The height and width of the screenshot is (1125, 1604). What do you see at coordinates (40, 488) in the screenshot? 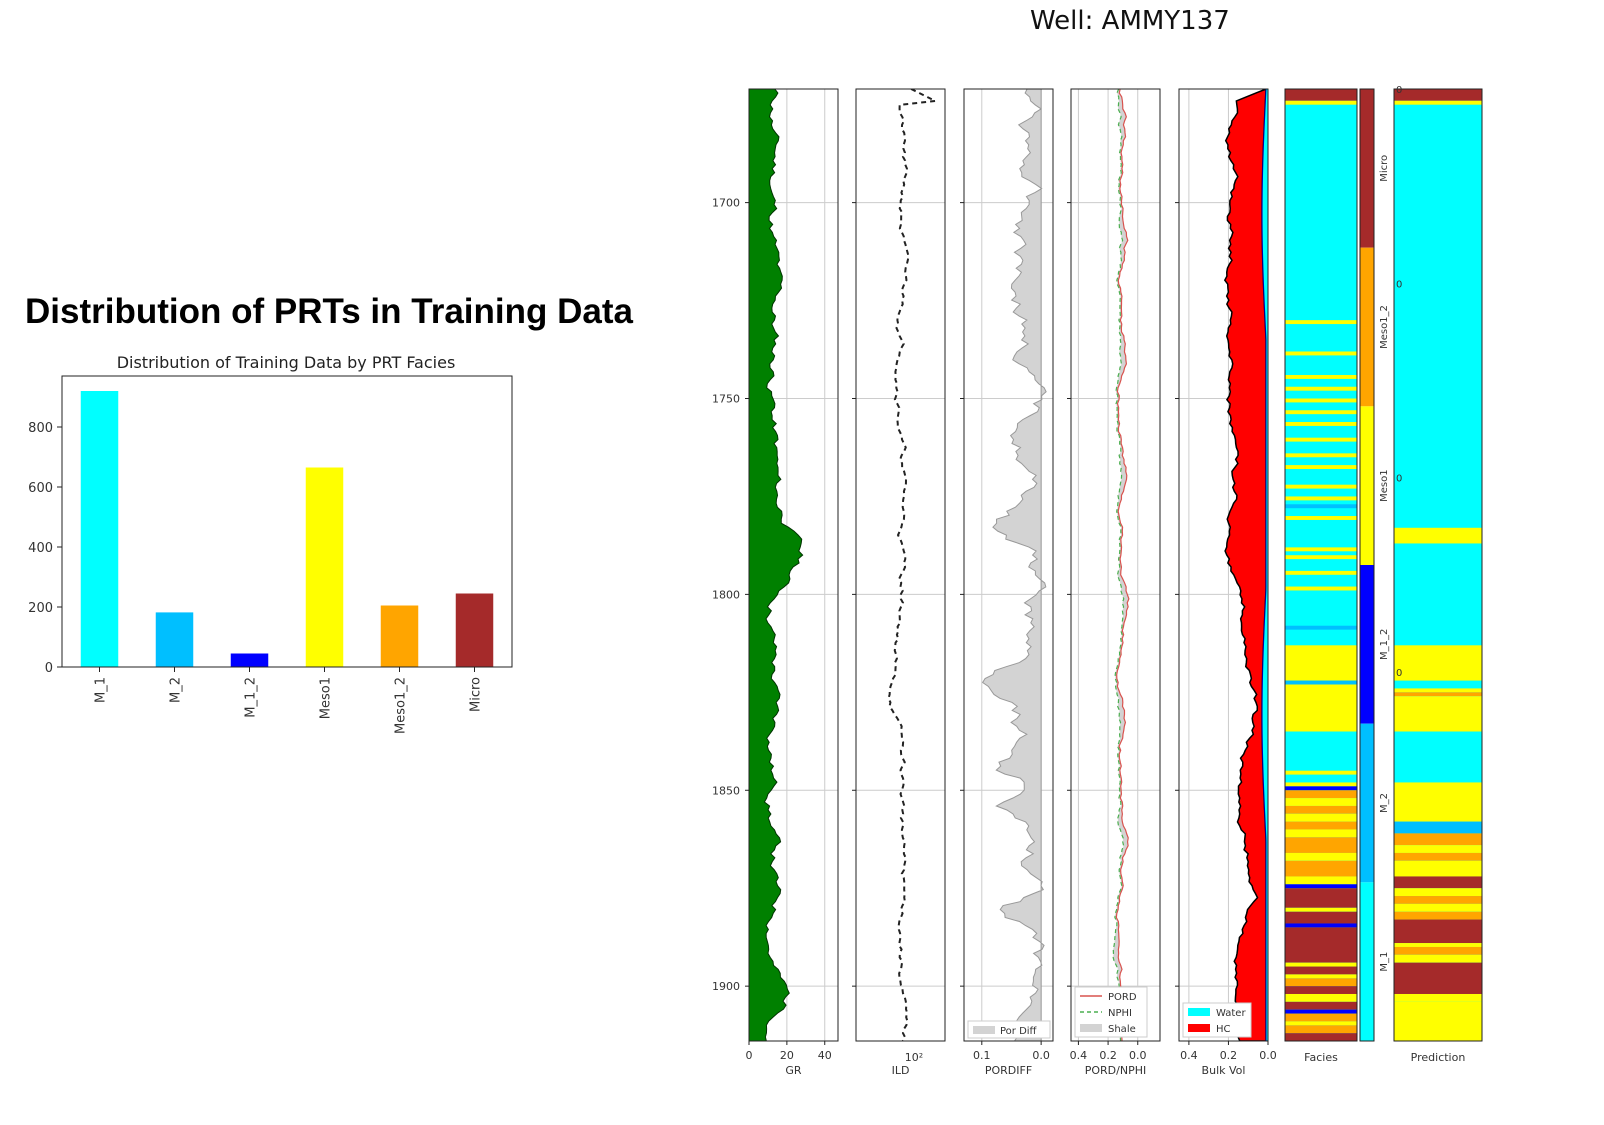
I see `y-tick-label: 600` at bounding box center [40, 488].